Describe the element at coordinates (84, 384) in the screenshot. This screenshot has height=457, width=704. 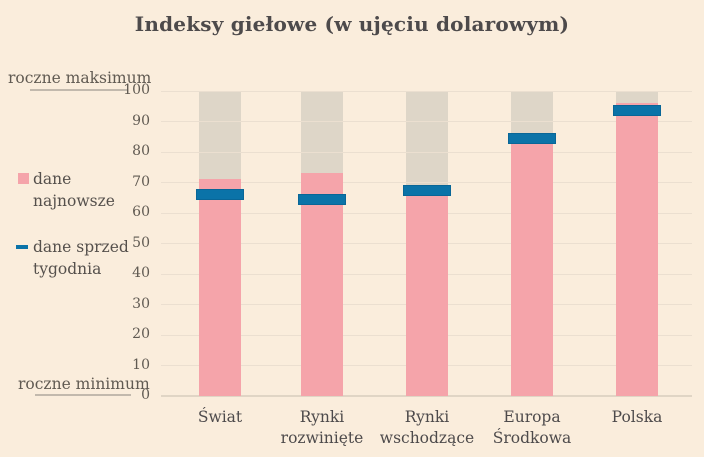
I see `annual-minimum-label: roczne minimum` at that location.